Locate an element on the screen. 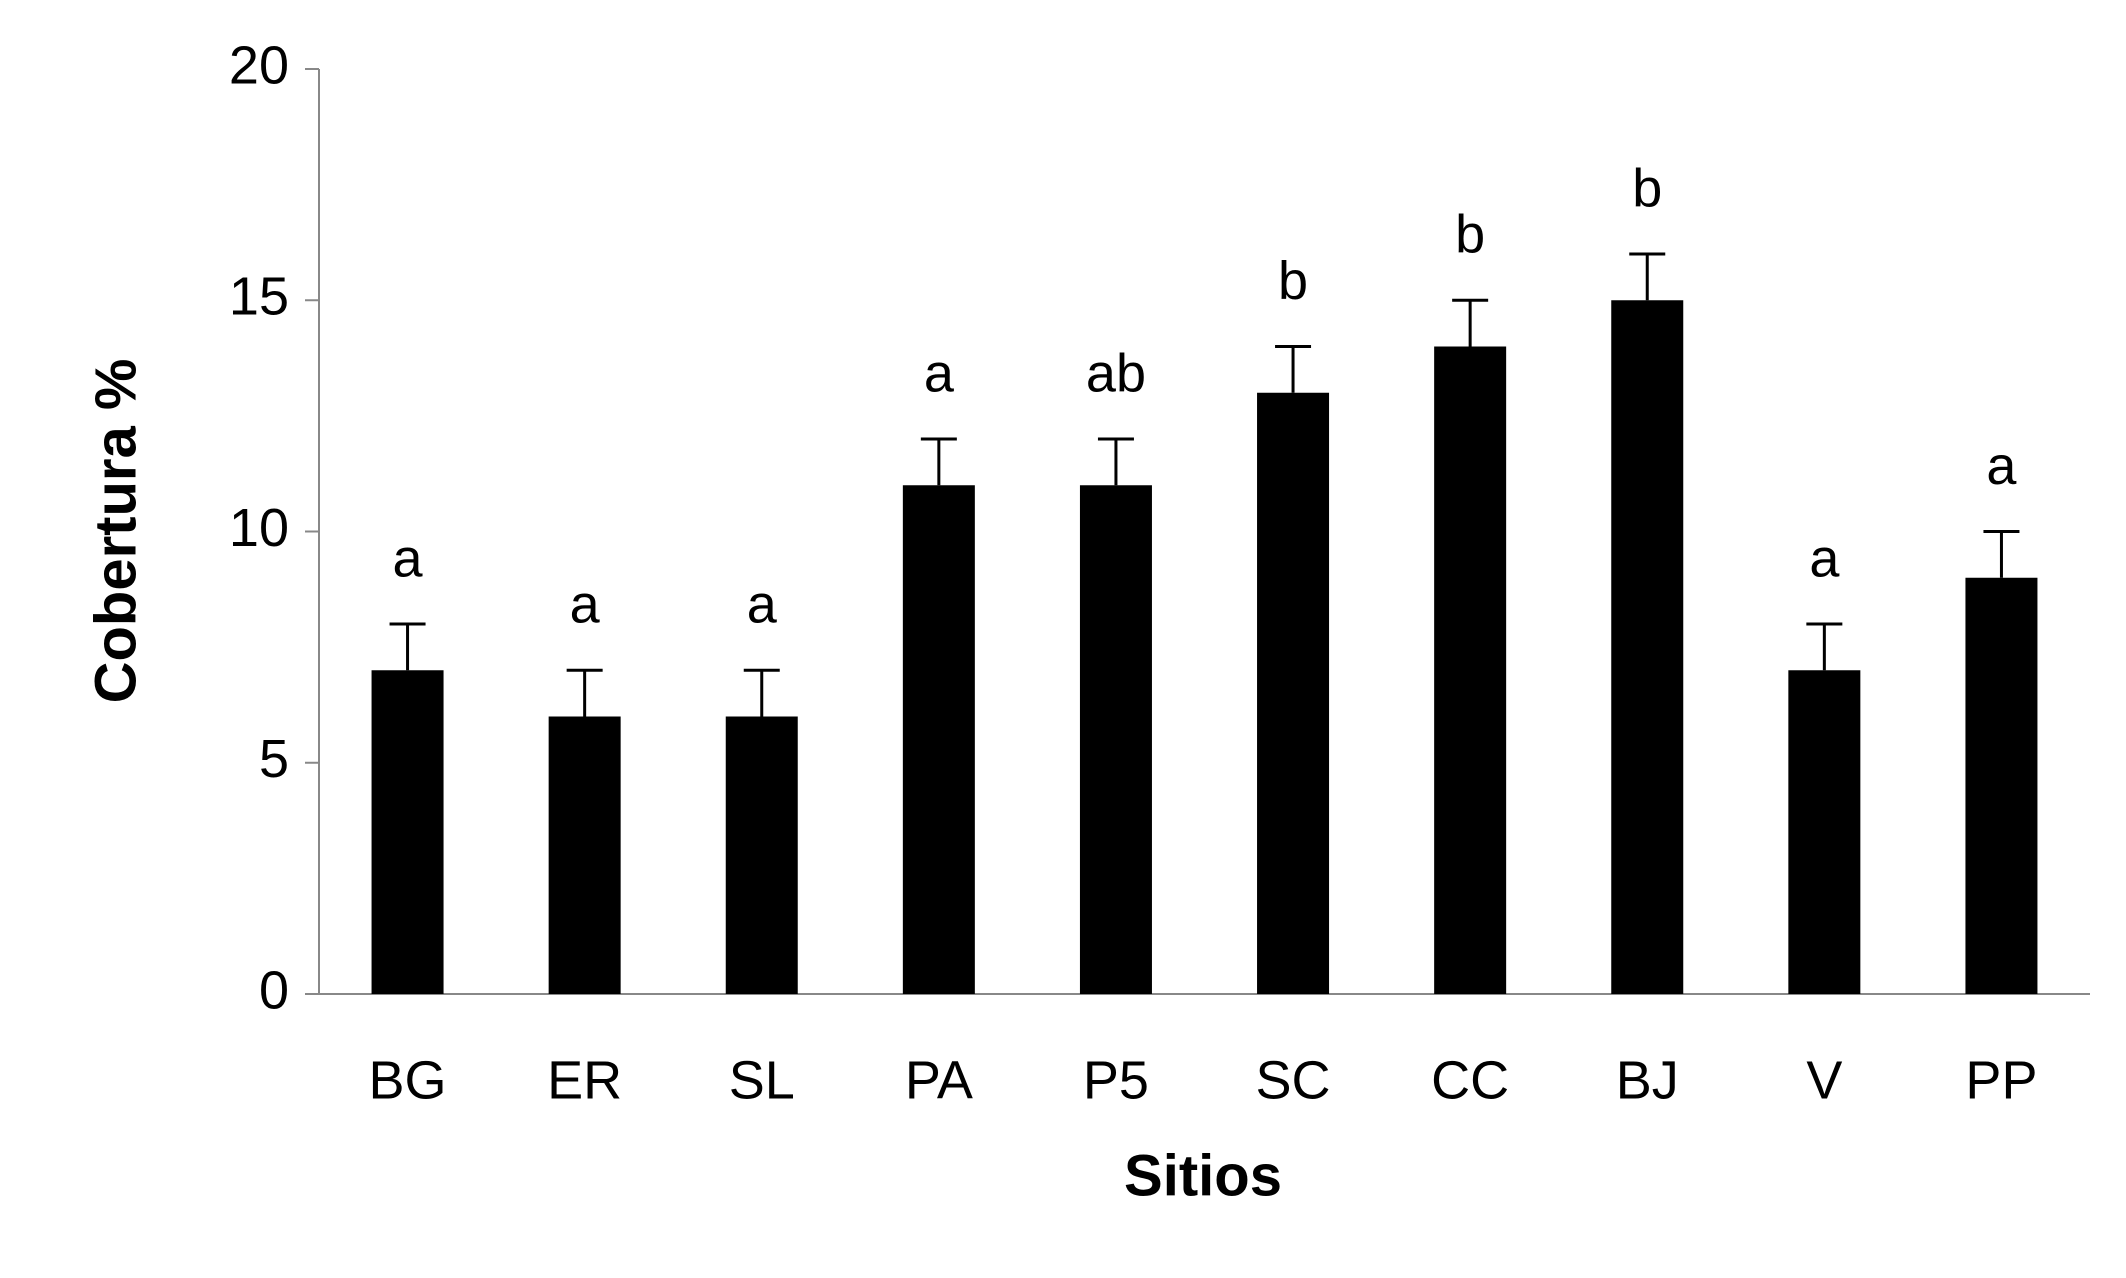 This screenshot has width=2126, height=1278. y-tick-label: 20 is located at coordinates (259, 65).